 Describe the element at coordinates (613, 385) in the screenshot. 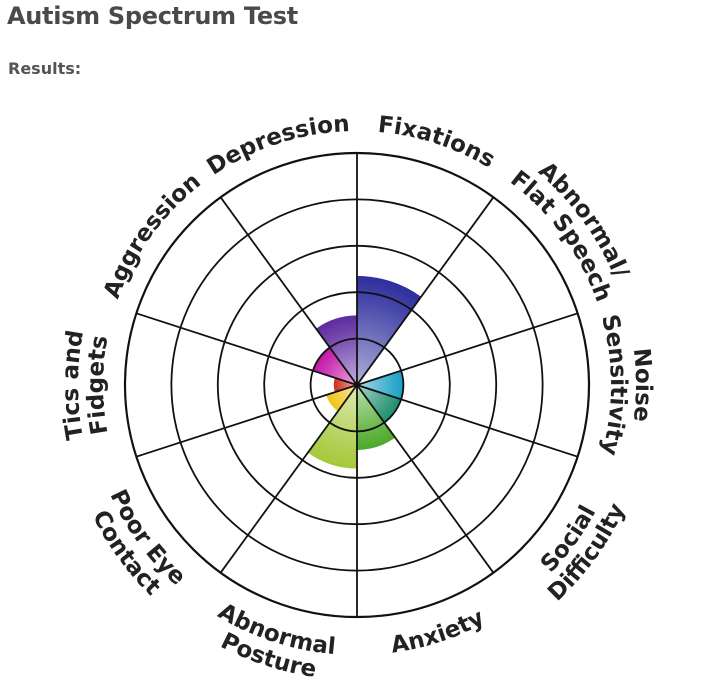

I see `category-label: Sensitivity` at that location.